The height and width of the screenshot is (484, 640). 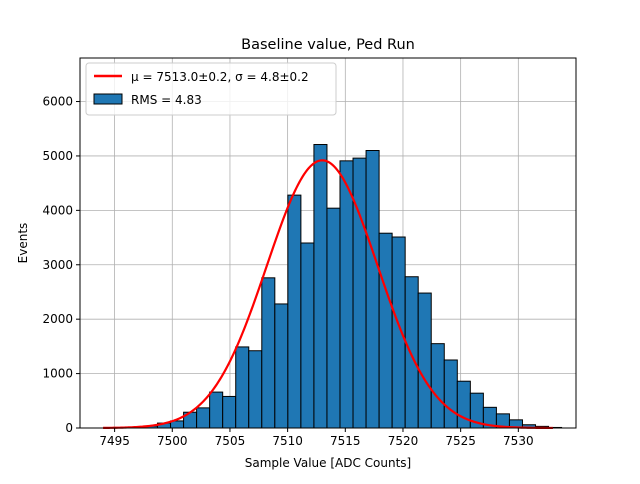 I want to click on legend: μ = 7513.0±0.2, σ = 4.8±0.2 RMS = 4.83, so click(x=211, y=89).